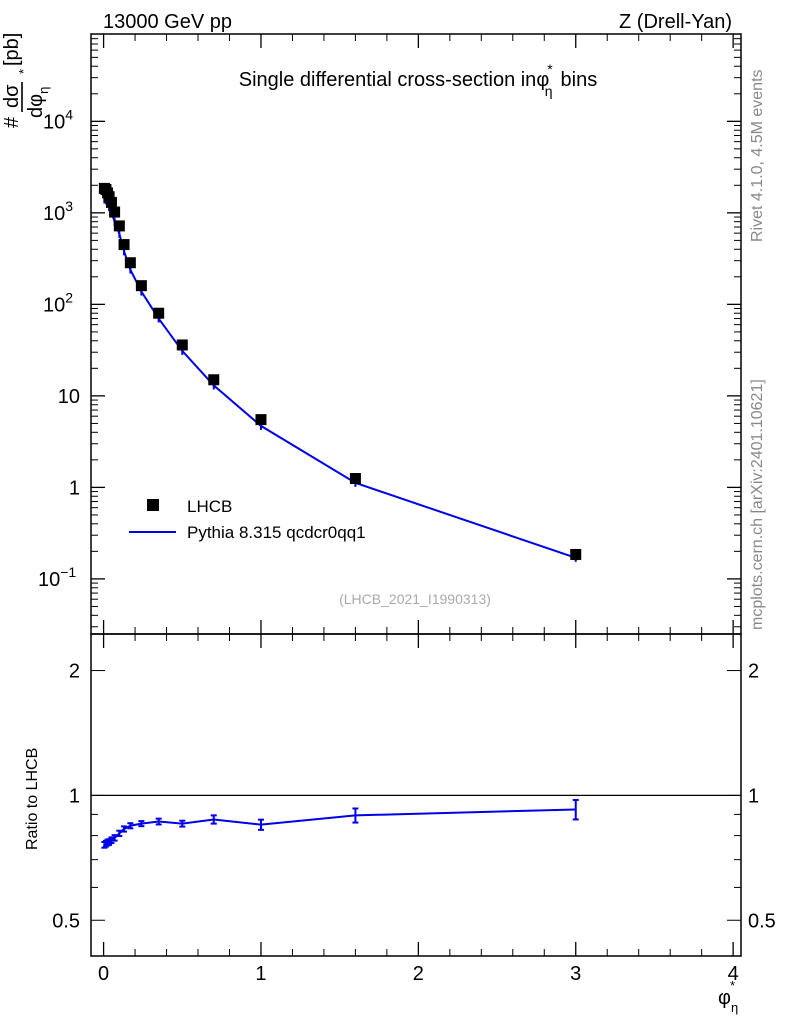  Describe the element at coordinates (12, 49) in the screenshot. I see `ylabel-unit: [pb]` at that location.